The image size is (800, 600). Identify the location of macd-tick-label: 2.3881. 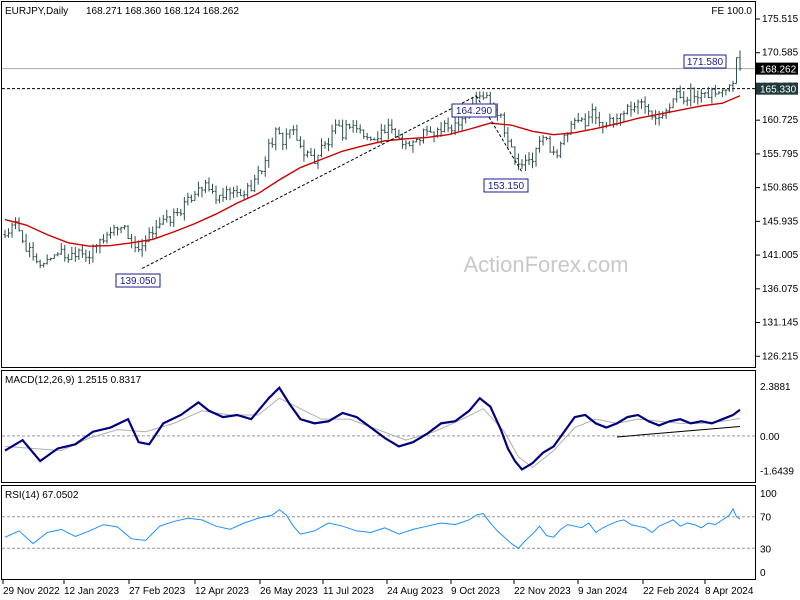
(775, 387).